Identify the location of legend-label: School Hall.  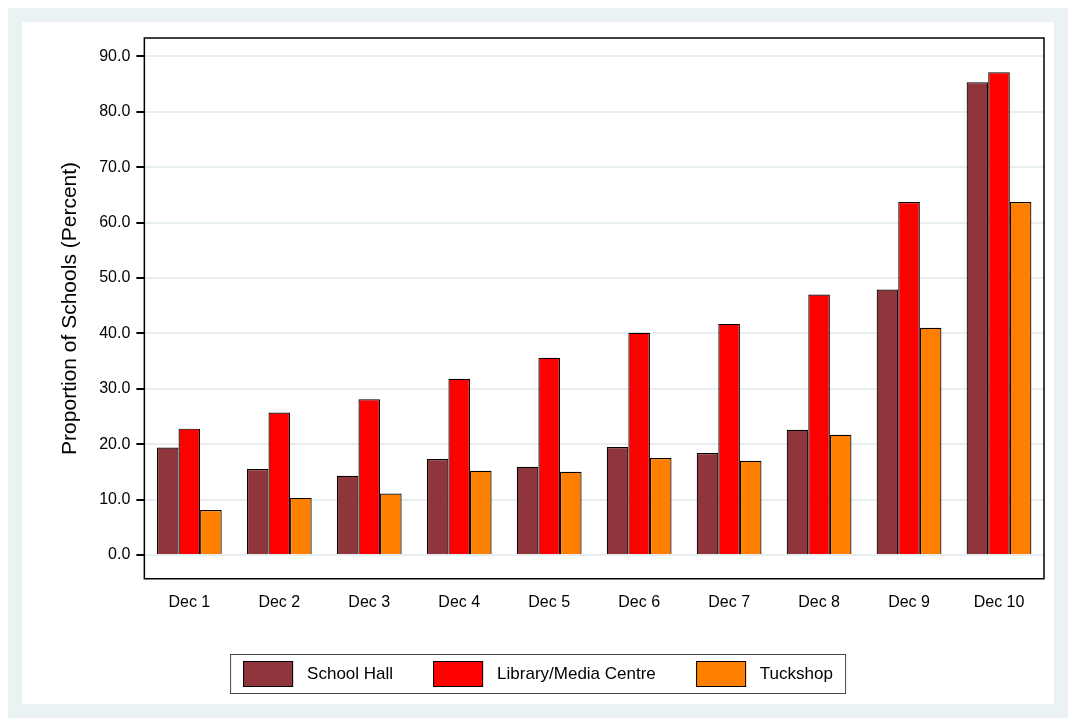
(350, 674).